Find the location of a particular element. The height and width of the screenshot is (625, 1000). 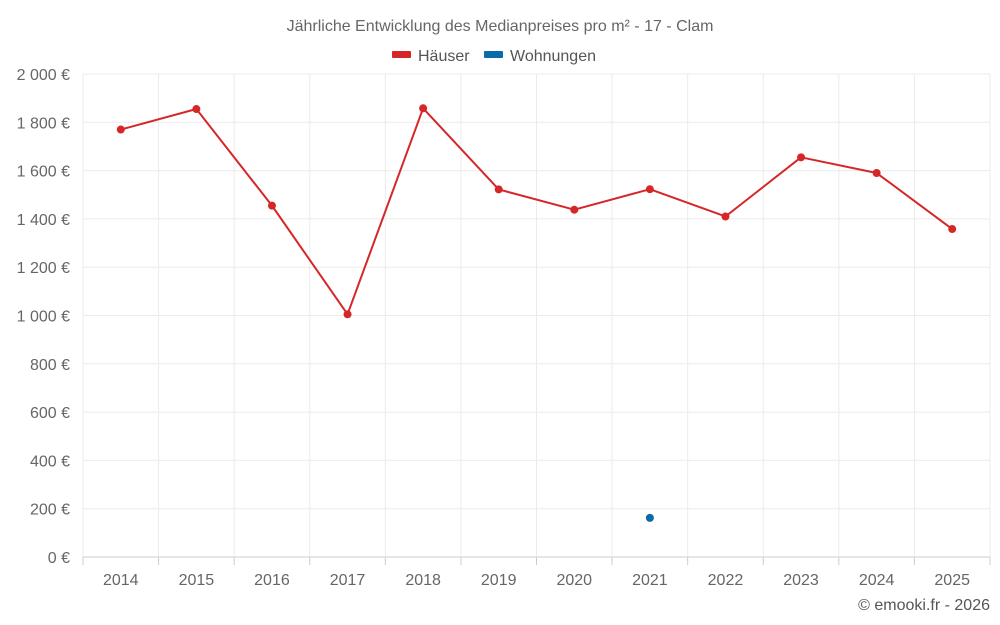

x-tick-label: 2019 is located at coordinates (499, 580).